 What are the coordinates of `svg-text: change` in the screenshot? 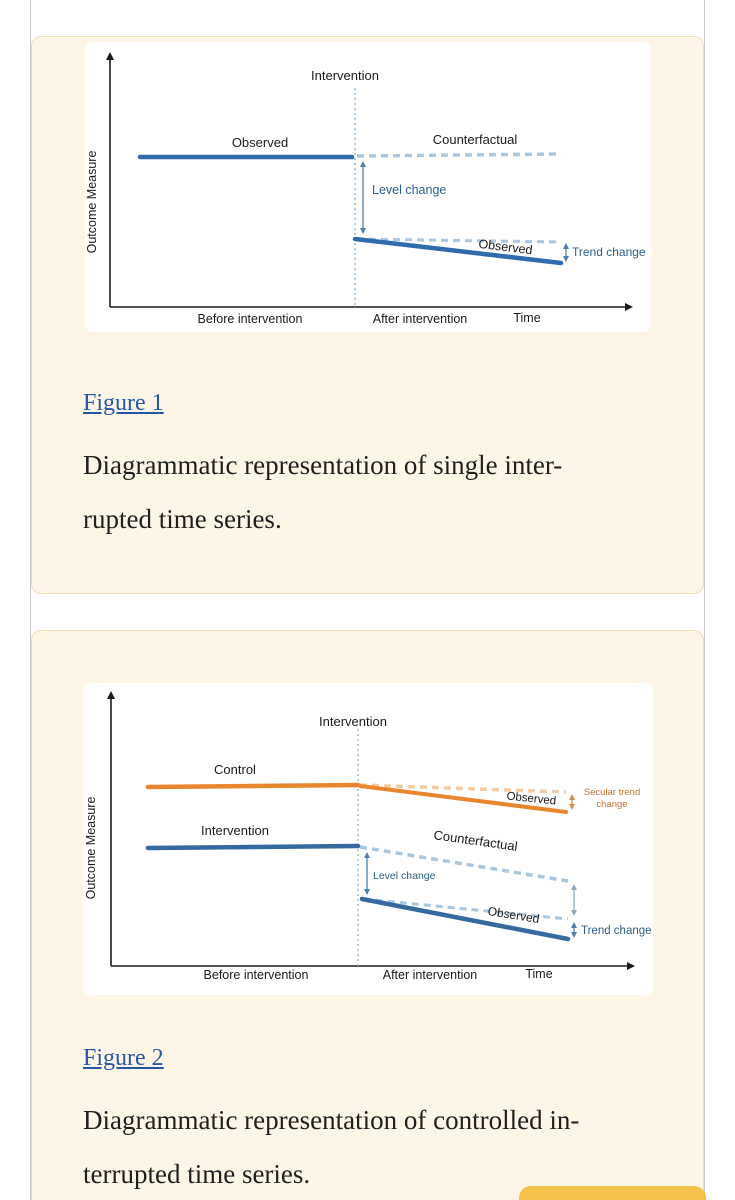 It's located at (611, 804).